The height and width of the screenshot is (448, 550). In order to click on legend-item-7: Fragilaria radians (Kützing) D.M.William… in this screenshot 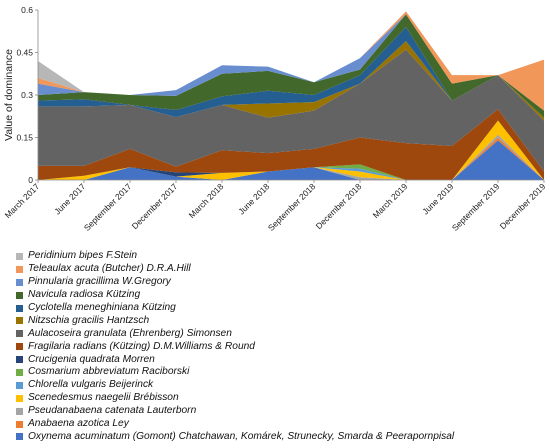, I will do `click(282, 346)`.